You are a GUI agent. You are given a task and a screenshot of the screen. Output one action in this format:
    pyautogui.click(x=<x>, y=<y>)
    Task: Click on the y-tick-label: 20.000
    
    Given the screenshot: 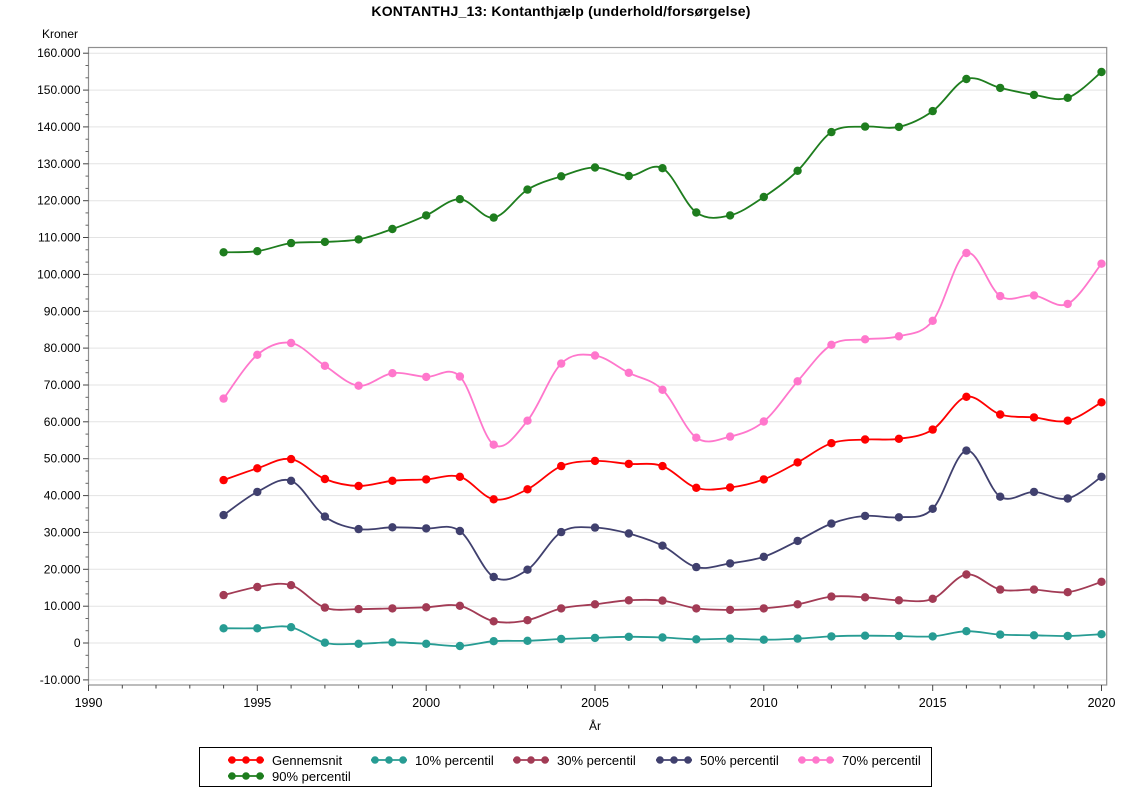 What is the action you would take?
    pyautogui.click(x=62, y=569)
    